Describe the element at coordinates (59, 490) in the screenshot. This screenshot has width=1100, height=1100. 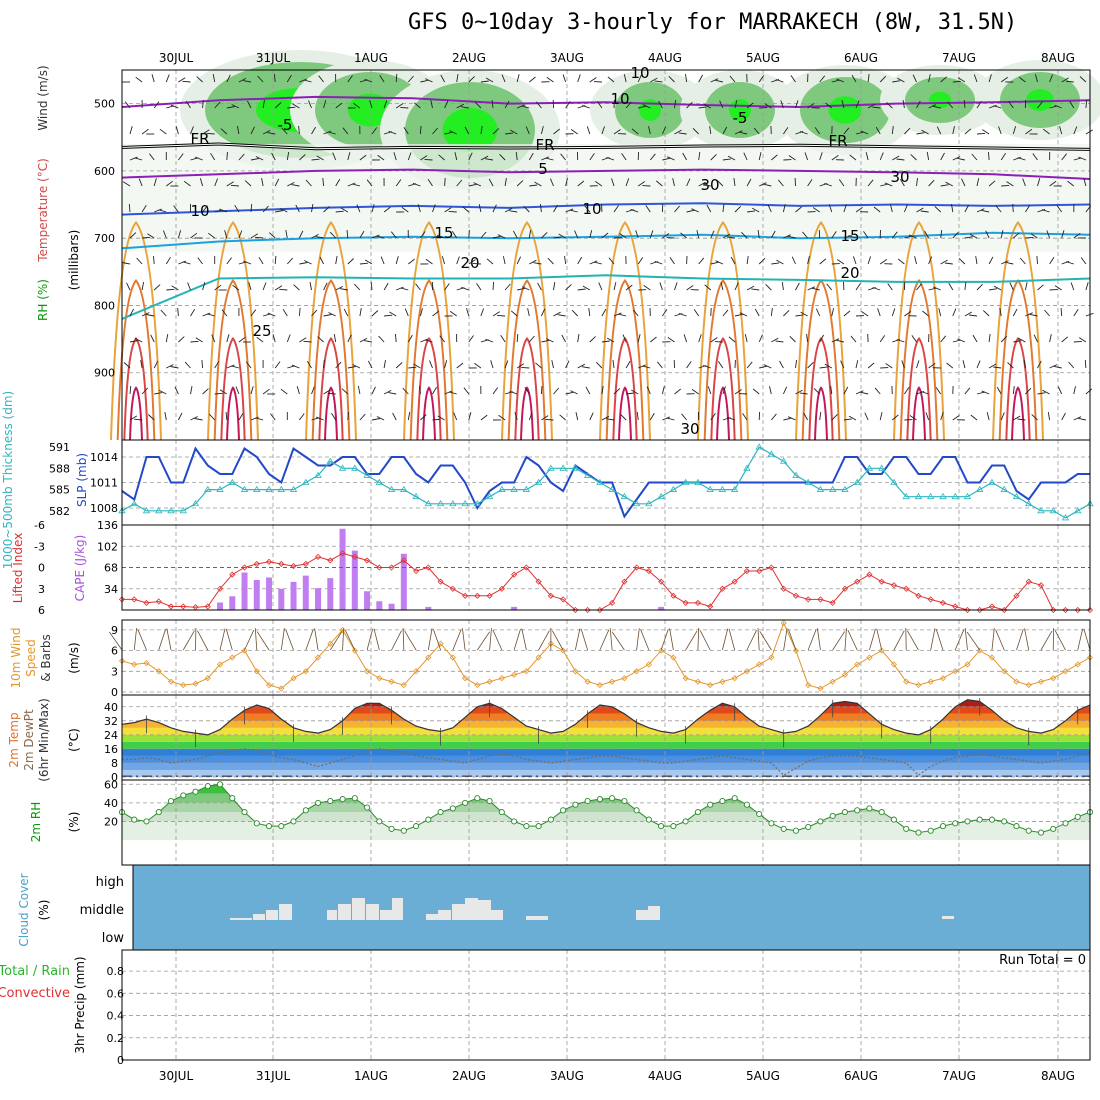
I see `thickness-tick-label: 585` at that location.